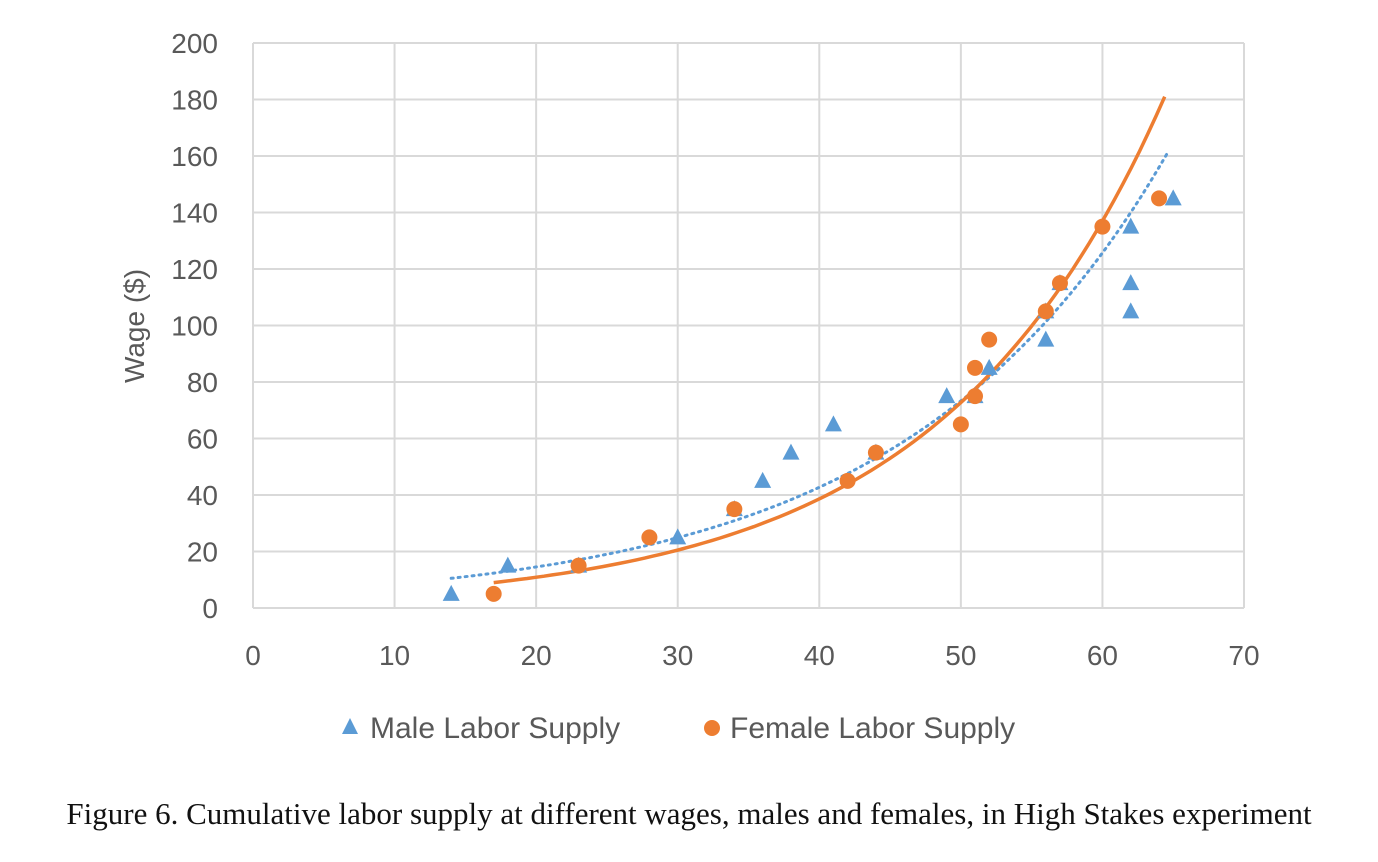  Describe the element at coordinates (677, 655) in the screenshot. I see `x-tick-label: 30` at that location.